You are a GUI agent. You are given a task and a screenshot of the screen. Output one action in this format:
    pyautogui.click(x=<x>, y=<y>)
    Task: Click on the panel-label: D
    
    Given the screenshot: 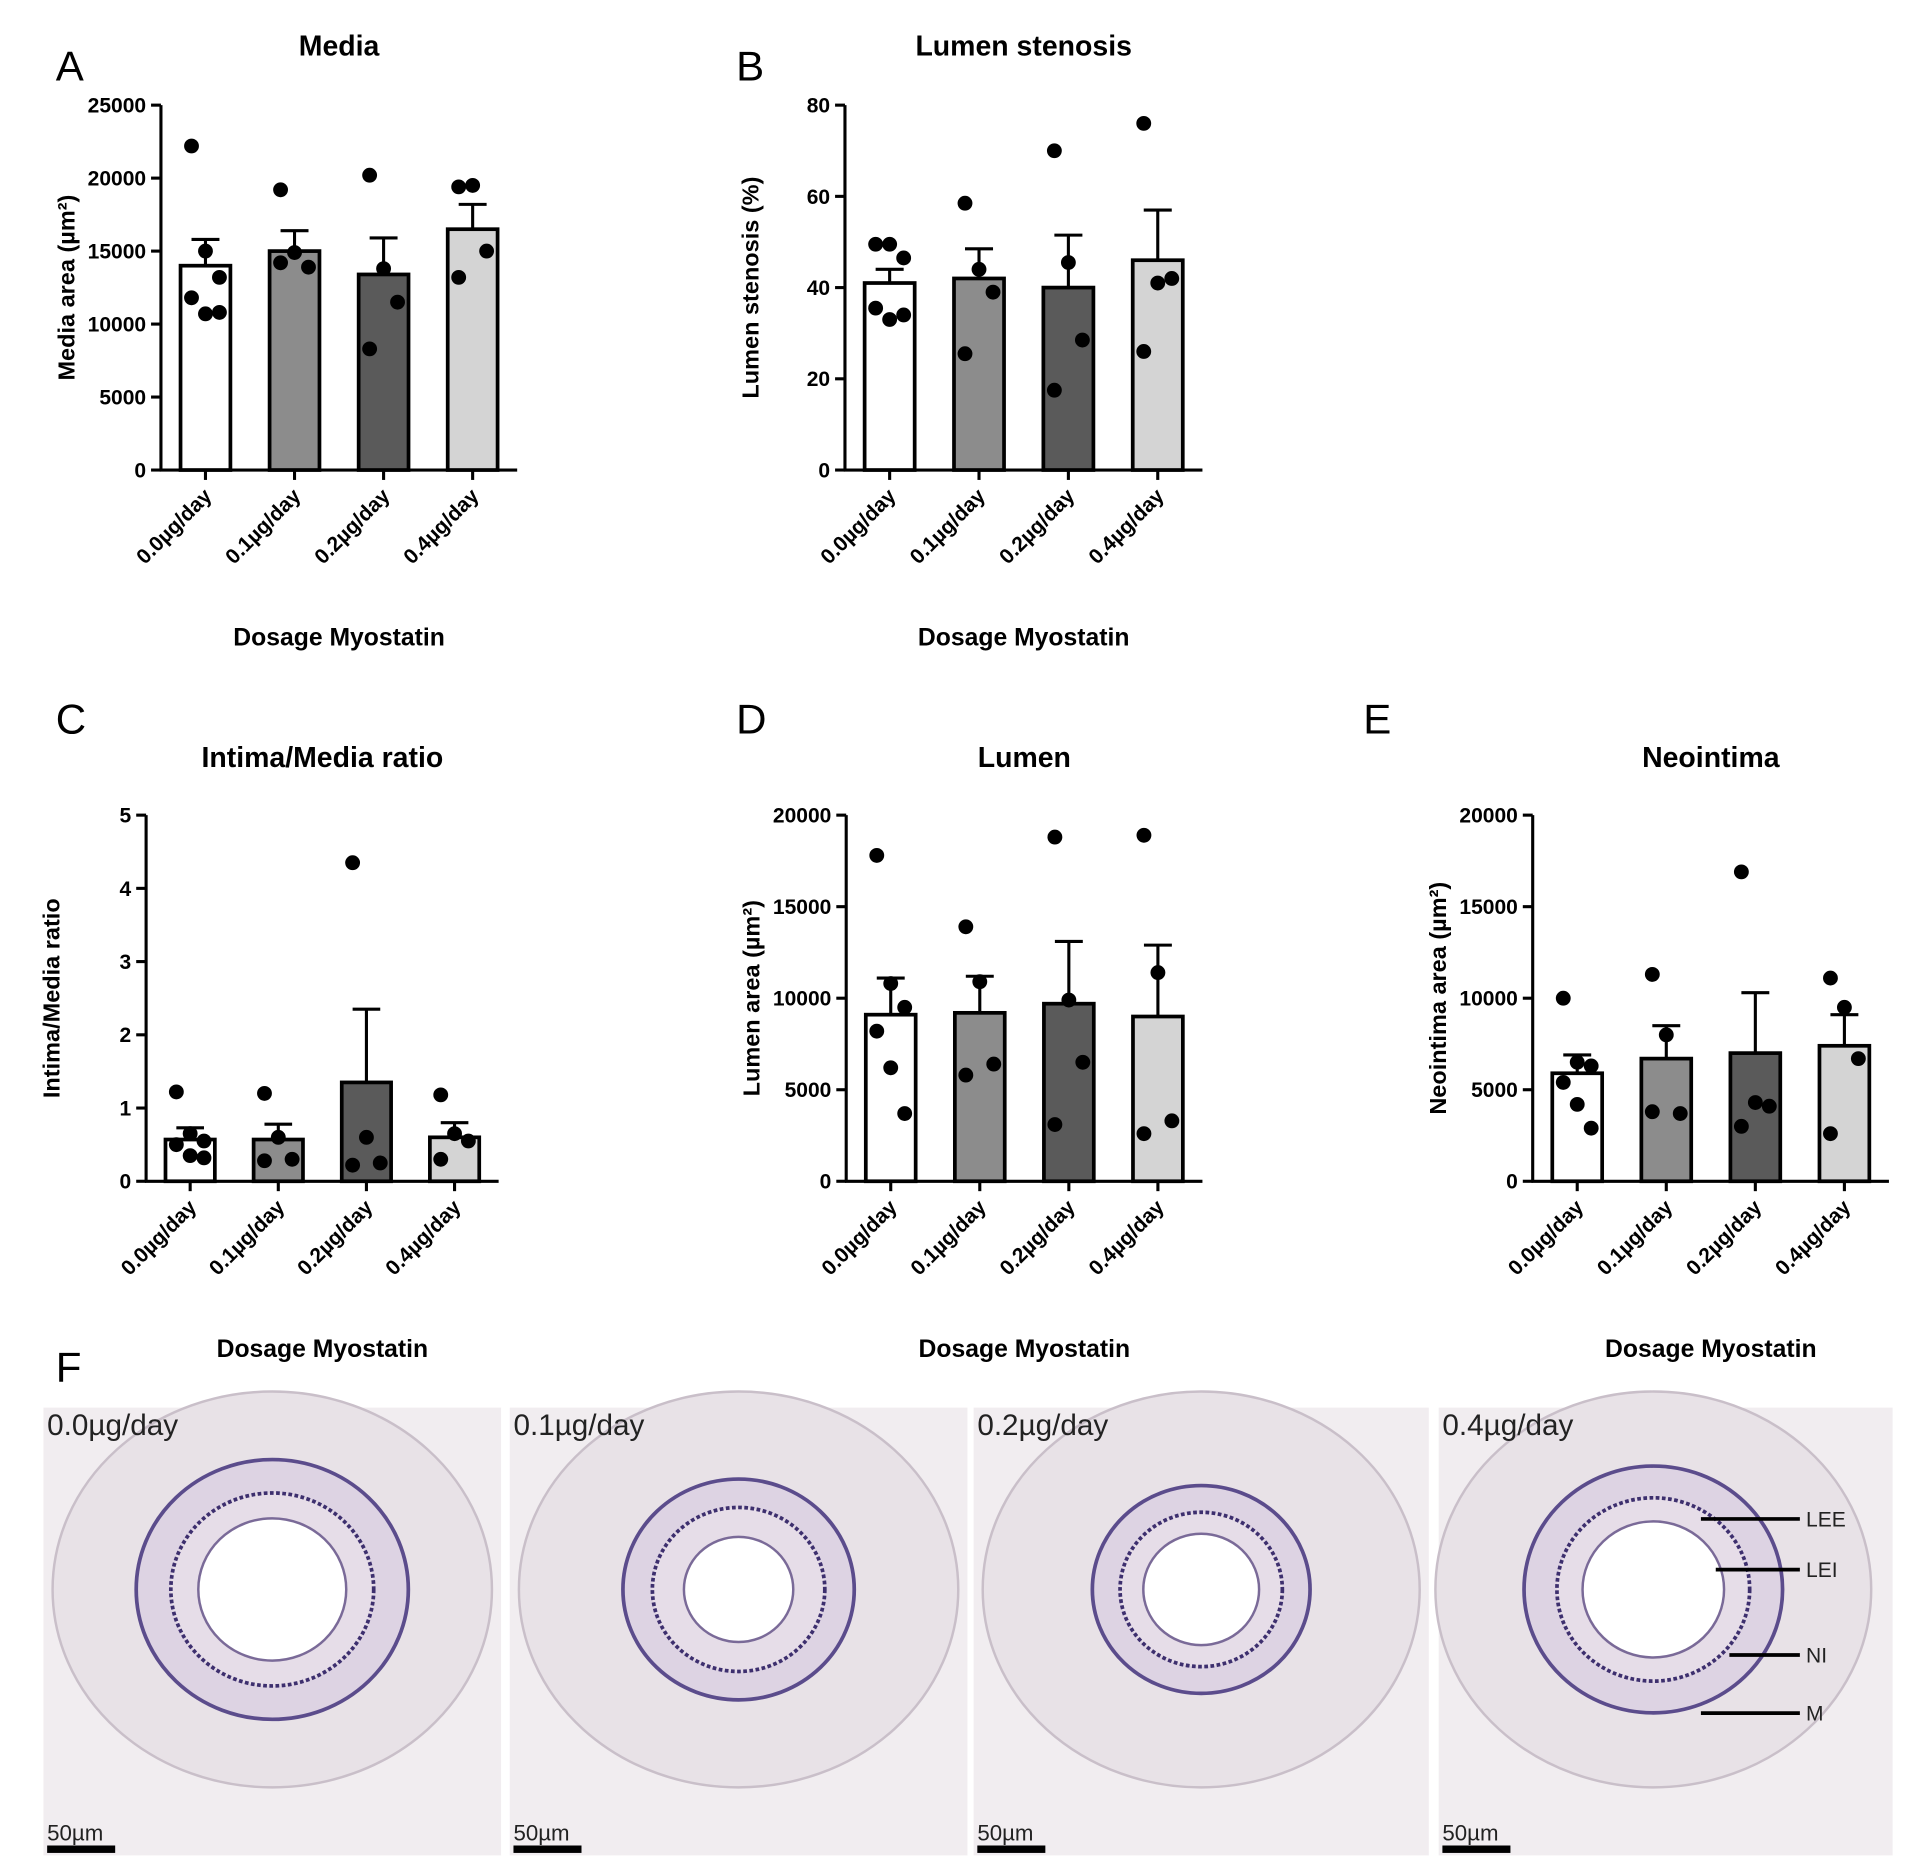 What is the action you would take?
    pyautogui.click(x=751, y=718)
    